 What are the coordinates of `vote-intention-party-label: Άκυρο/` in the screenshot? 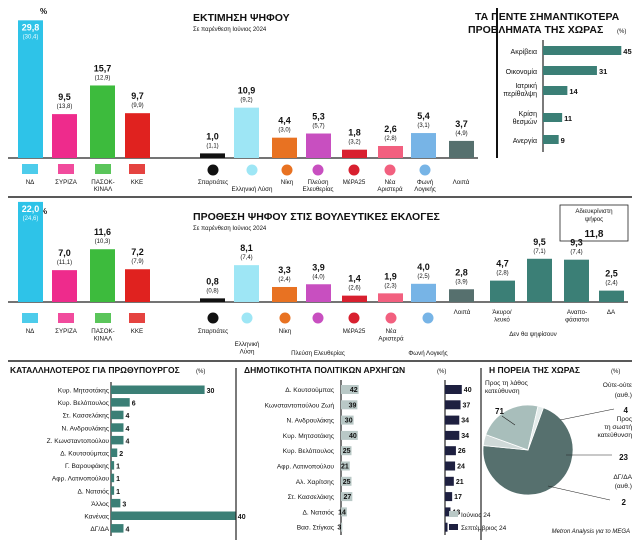 It's located at (502, 312).